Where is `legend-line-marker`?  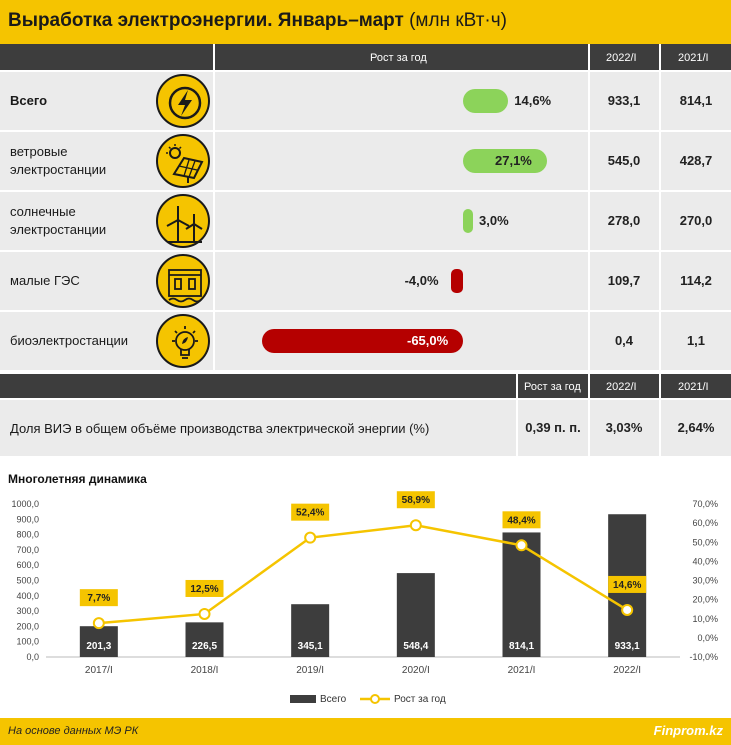 legend-line-marker is located at coordinates (375, 699).